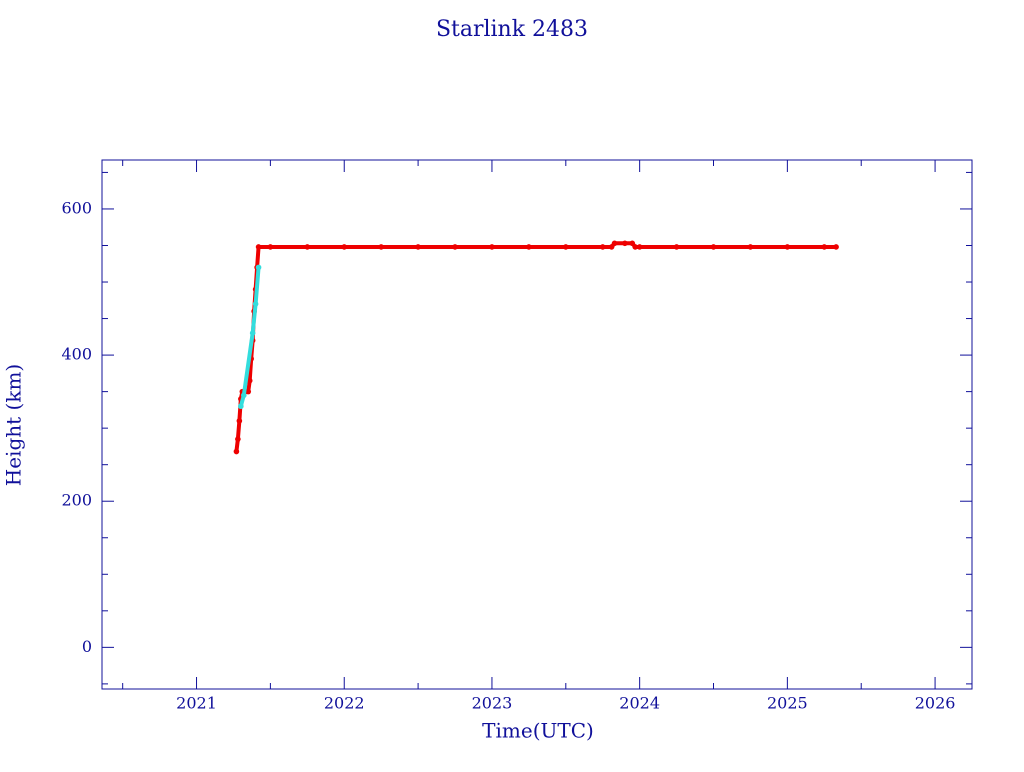  I want to click on y-tick-label: 400, so click(76, 354).